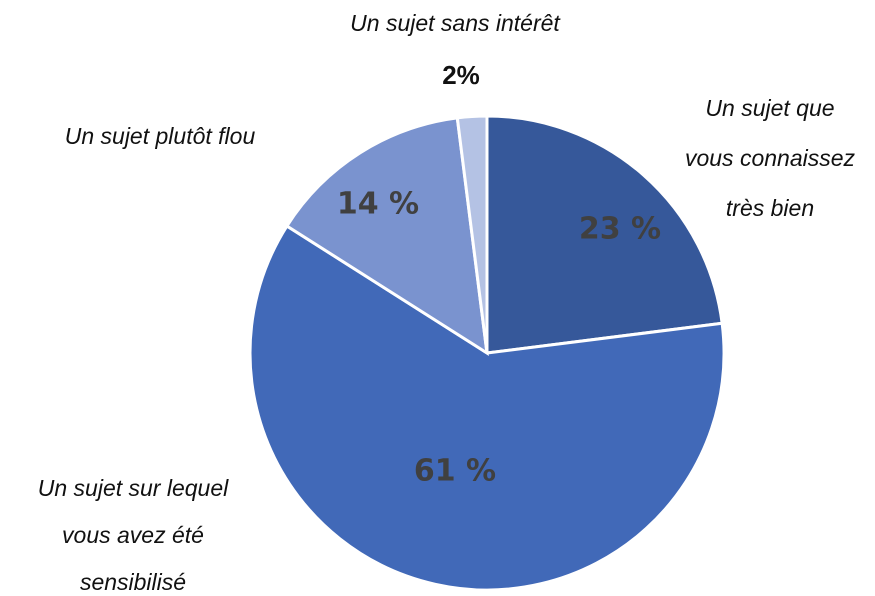 The width and height of the screenshot is (875, 596). Describe the element at coordinates (378, 204) in the screenshot. I see `value-label: 14 %` at that location.